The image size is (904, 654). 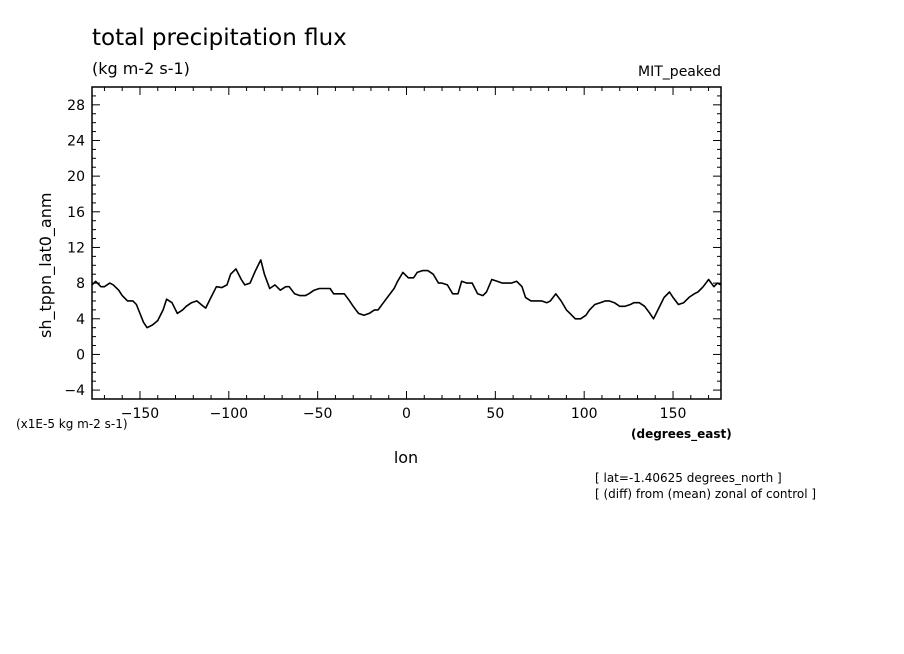 What do you see at coordinates (80, 320) in the screenshot?
I see `y-tick-label: 4` at bounding box center [80, 320].